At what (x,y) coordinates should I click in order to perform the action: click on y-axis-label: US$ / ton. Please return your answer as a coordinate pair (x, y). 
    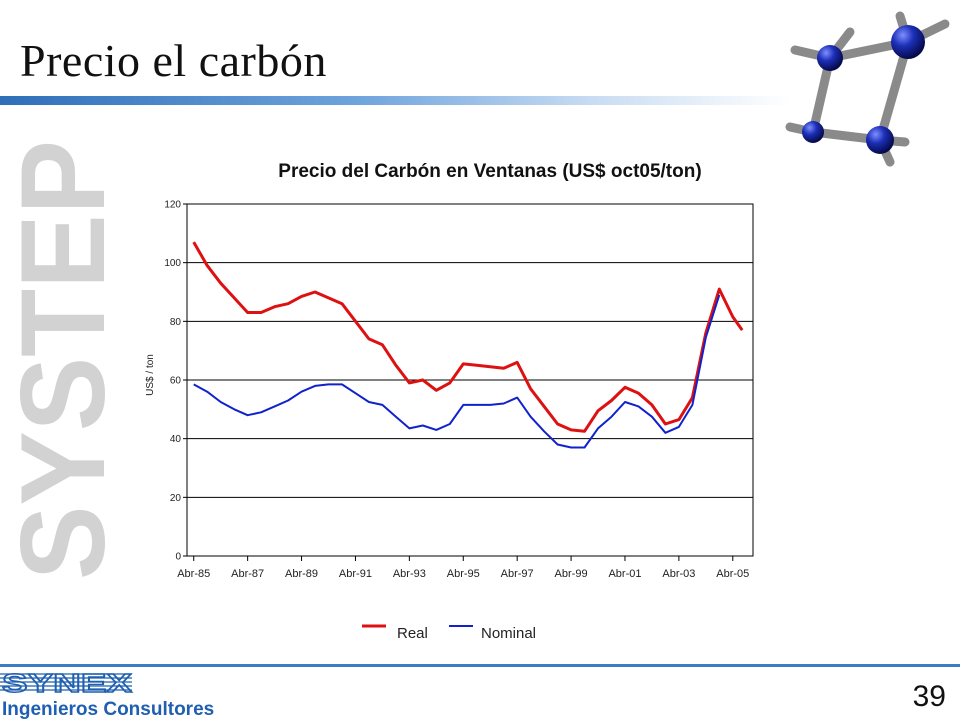
    Looking at the image, I should click on (150, 375).